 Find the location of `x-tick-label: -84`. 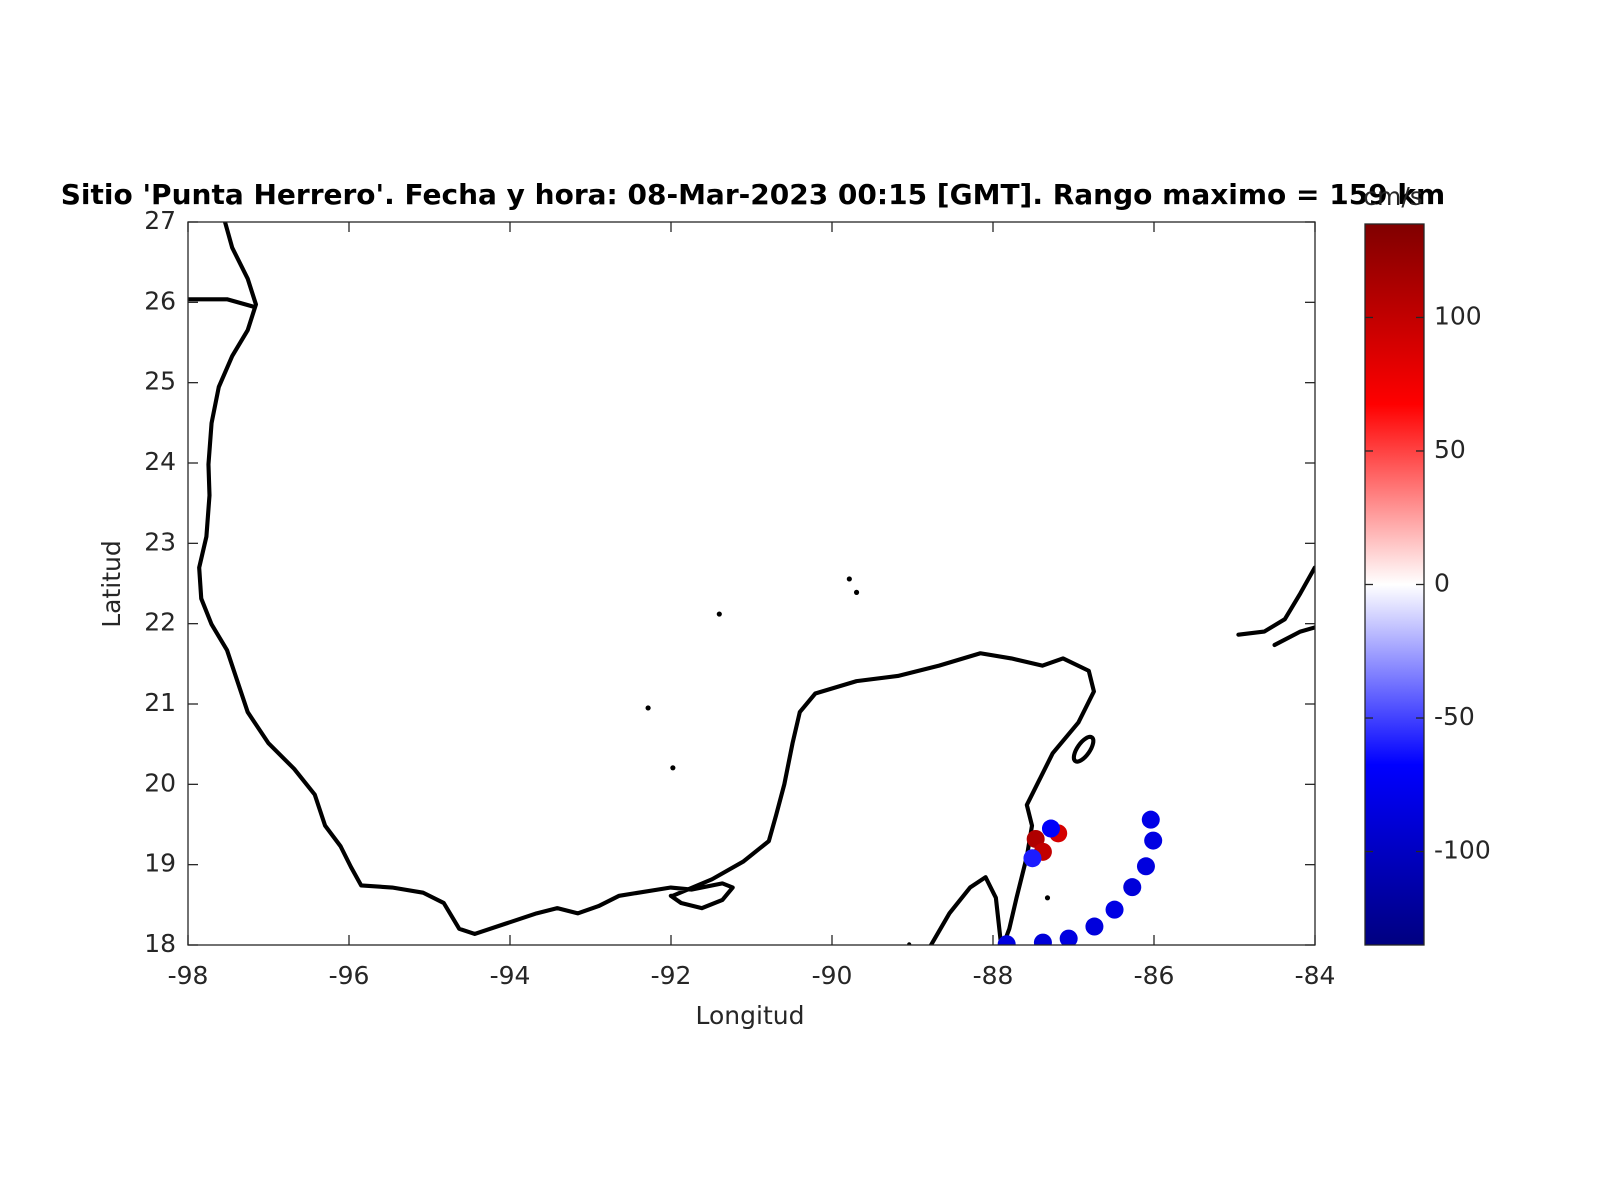

x-tick-label: -84 is located at coordinates (1315, 975).